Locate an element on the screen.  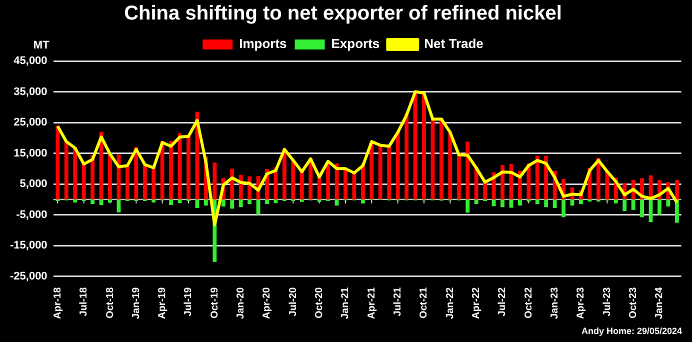
x-tick-label: Apr-22 is located at coordinates (476, 303).